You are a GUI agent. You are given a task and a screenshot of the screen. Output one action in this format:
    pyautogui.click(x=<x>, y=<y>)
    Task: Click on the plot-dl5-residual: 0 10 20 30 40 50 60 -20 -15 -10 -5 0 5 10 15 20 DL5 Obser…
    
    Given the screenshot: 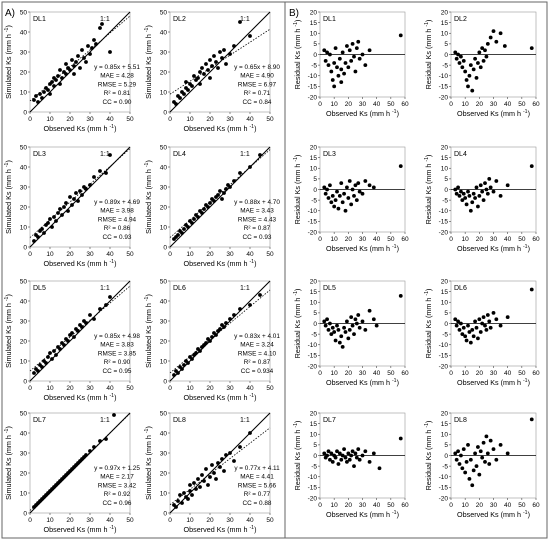 What is the action you would take?
    pyautogui.click(x=351, y=332)
    